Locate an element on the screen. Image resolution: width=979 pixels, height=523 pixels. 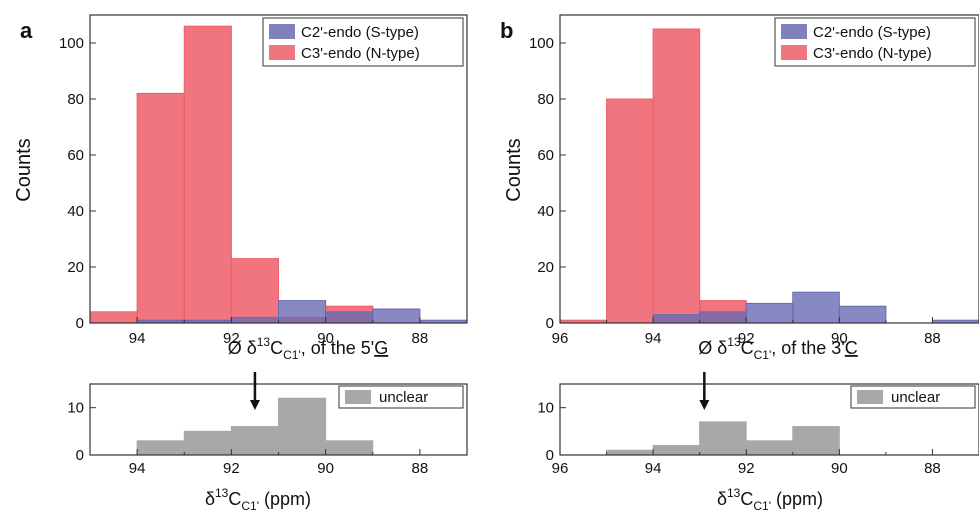
legend: C2'-endo (S-type) C3'-endo (N-type) is located at coordinates (363, 42).